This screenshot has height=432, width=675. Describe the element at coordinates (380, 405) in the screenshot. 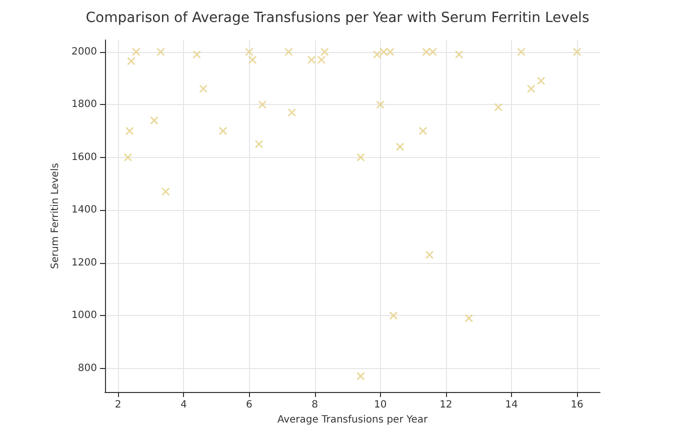

I see `x-tick-label: 10` at that location.